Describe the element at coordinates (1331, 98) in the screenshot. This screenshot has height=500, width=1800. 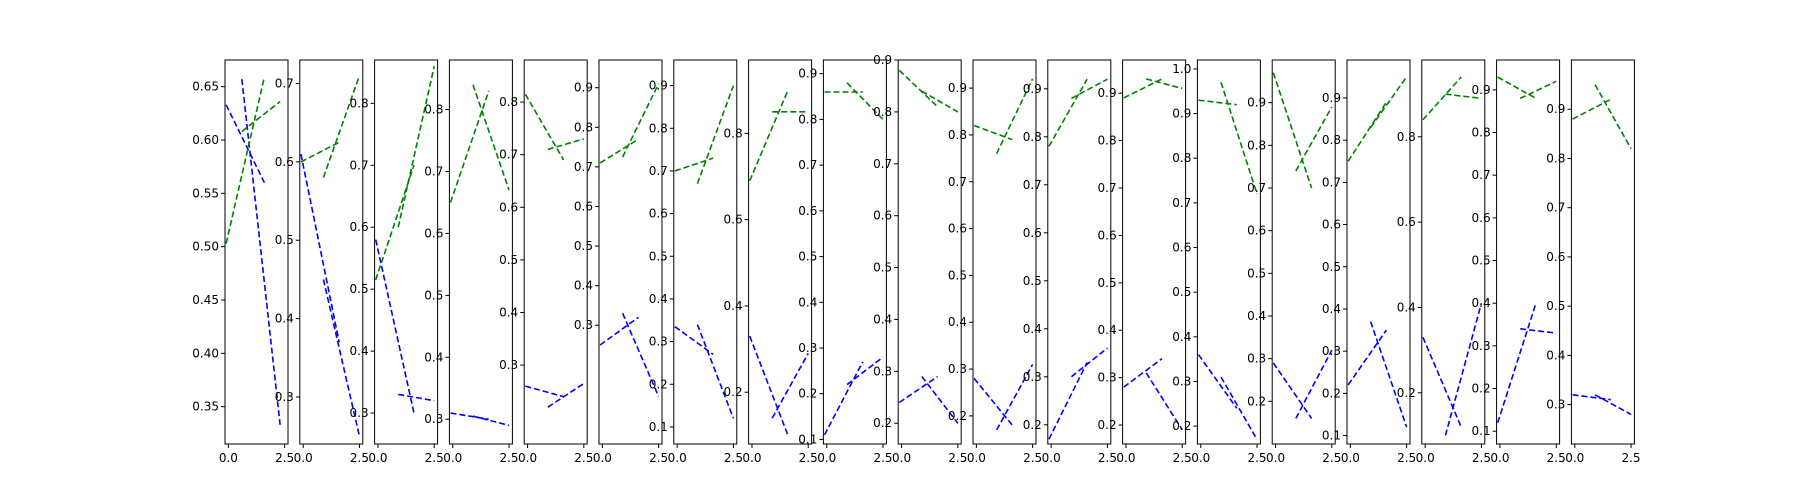
I see `subplot-16-ytick-label-9: 0.9` at that location.